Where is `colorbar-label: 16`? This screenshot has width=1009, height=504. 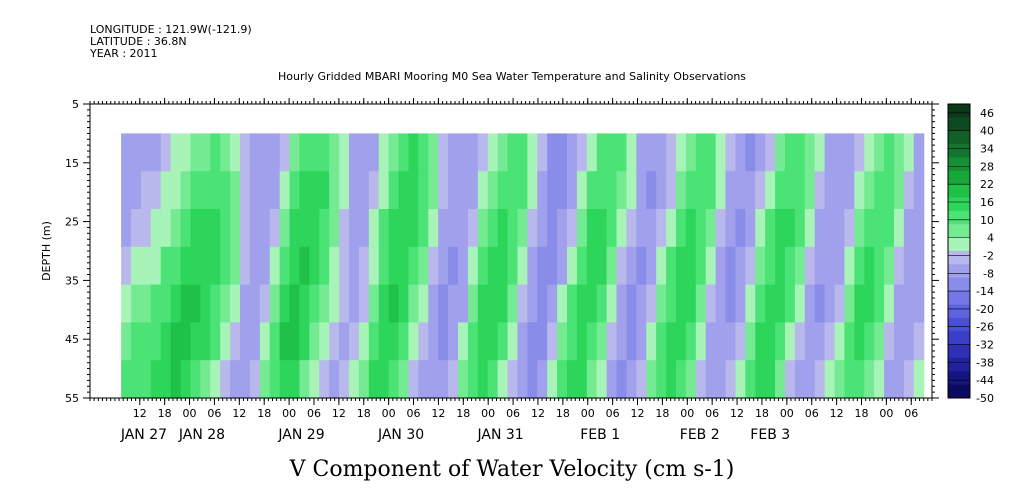 colorbar-label: 16 is located at coordinates (987, 202).